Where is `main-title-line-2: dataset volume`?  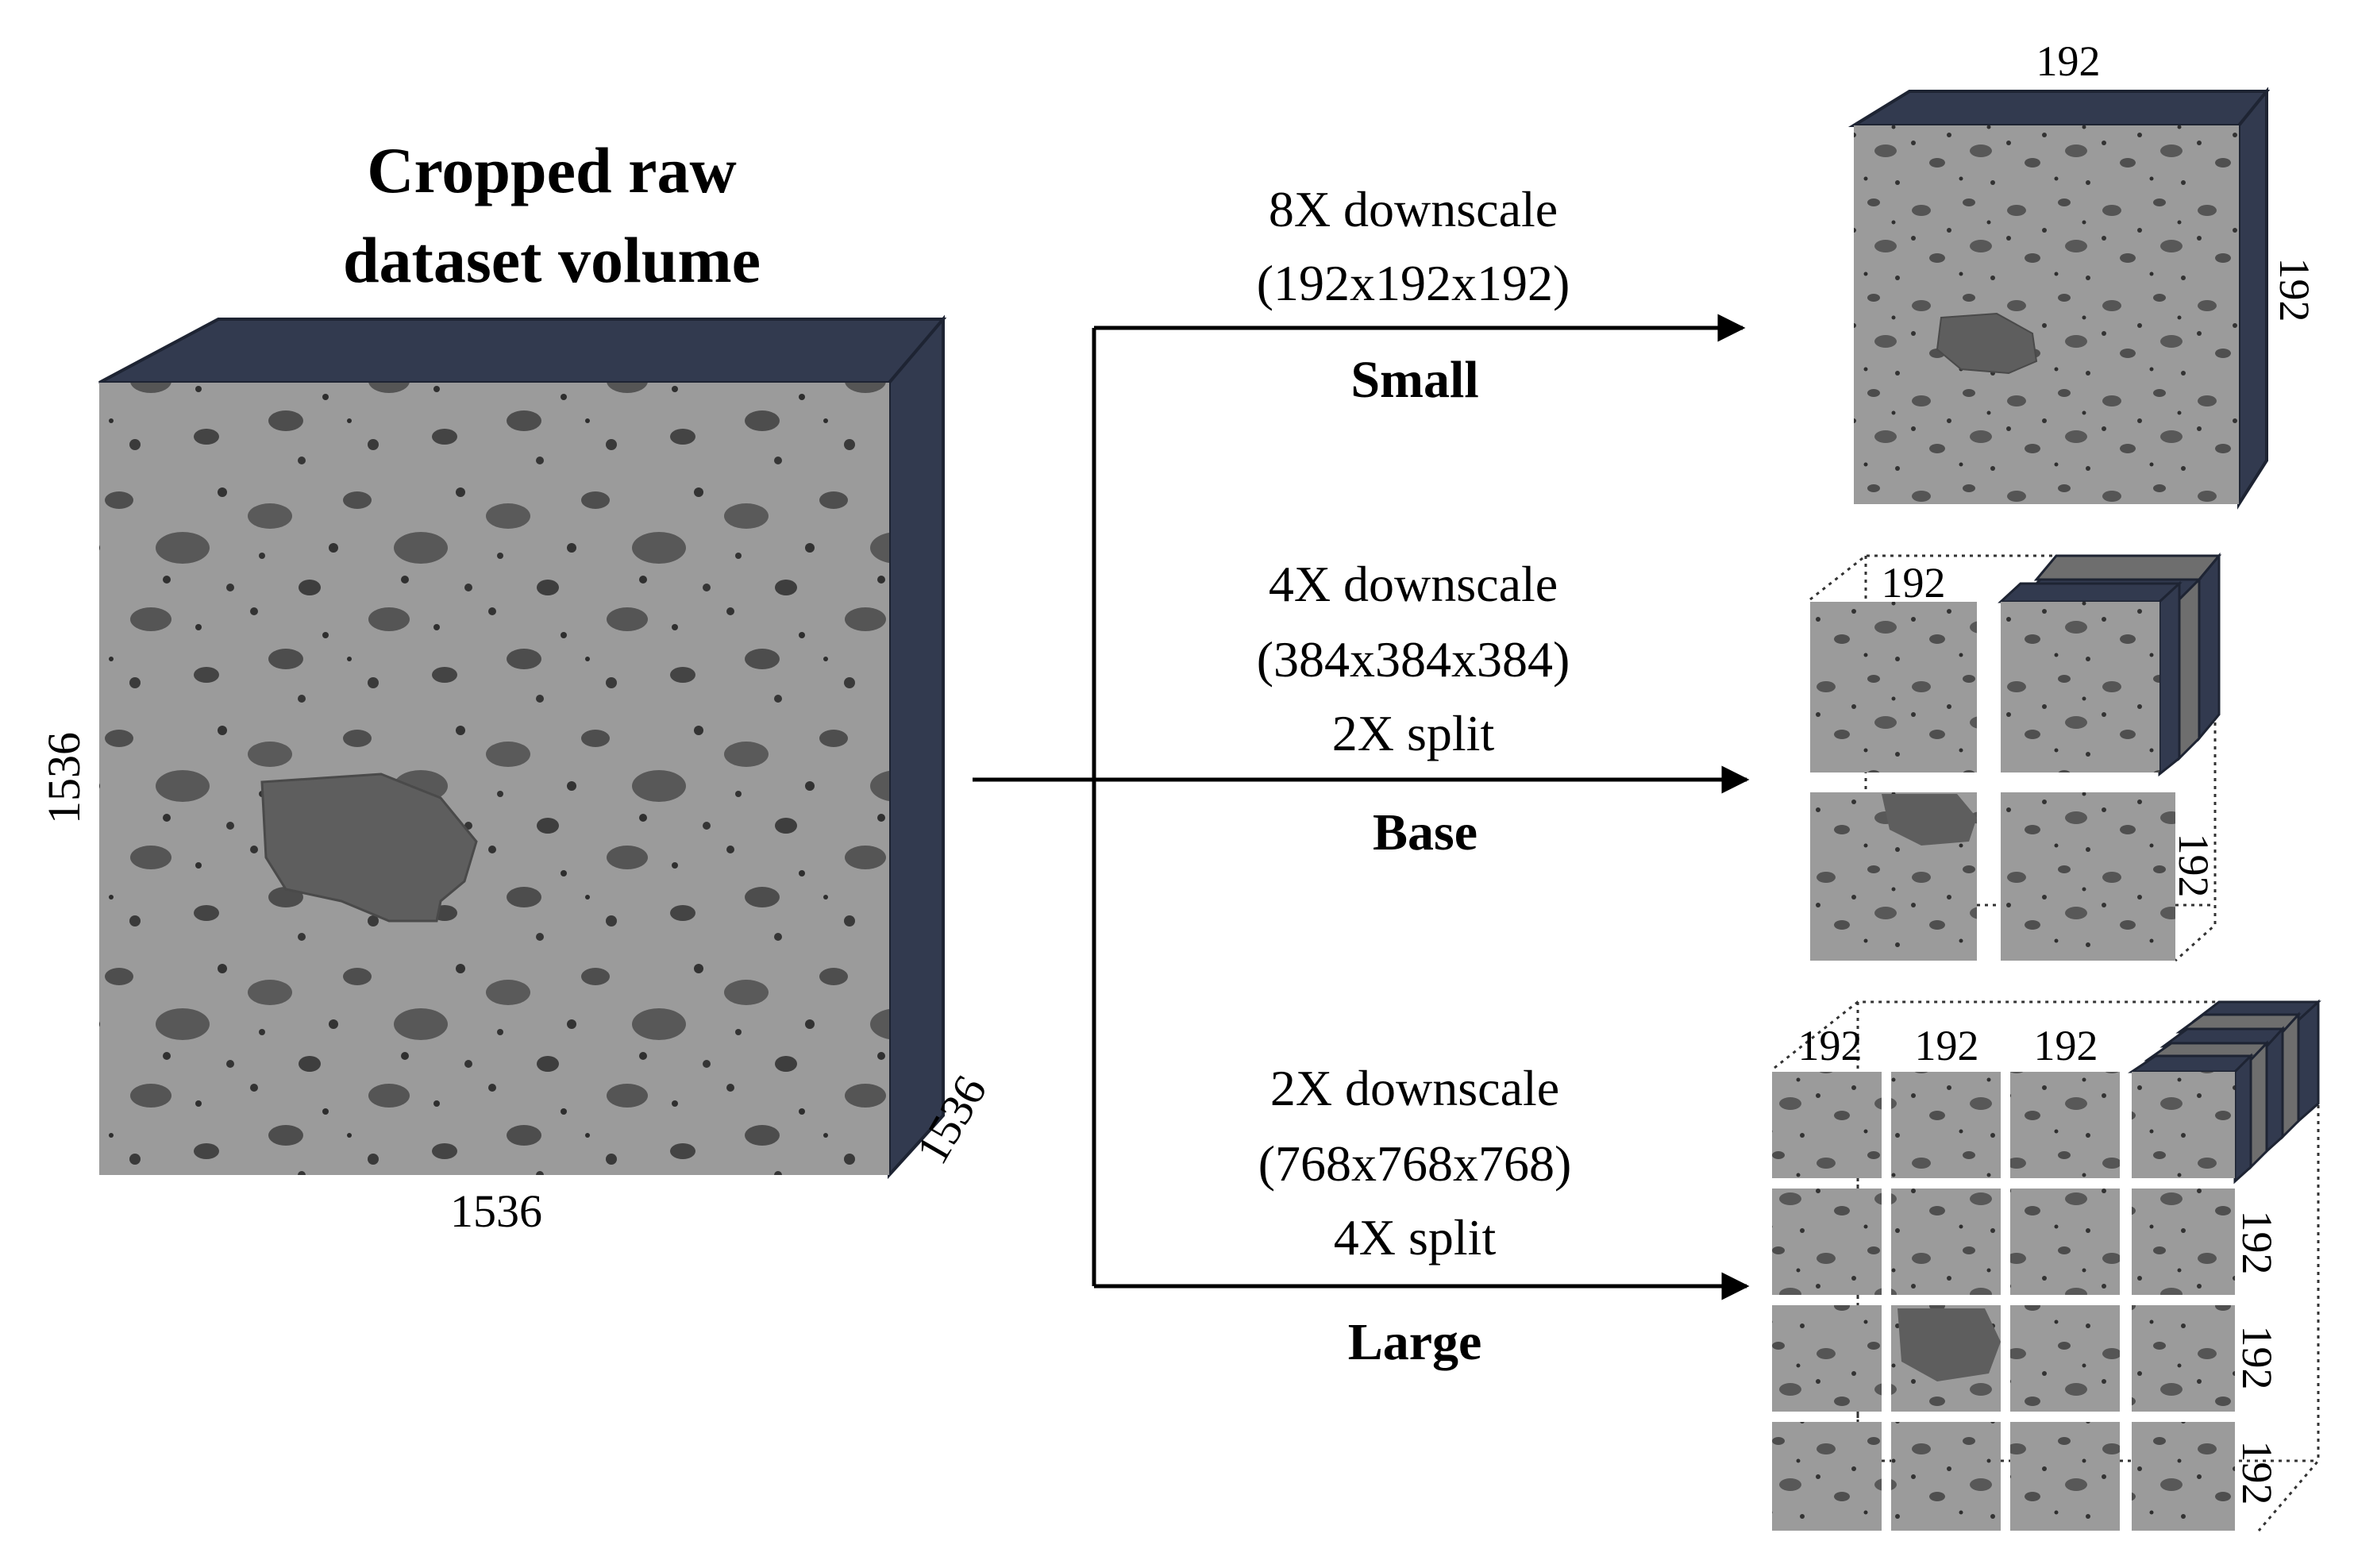
main-title-line-2: dataset volume is located at coordinates (552, 260).